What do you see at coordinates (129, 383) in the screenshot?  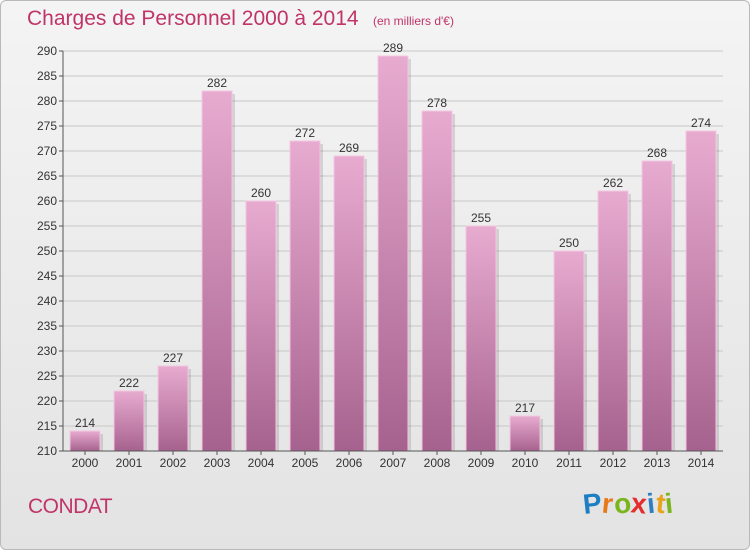 I see `data-label: 222` at bounding box center [129, 383].